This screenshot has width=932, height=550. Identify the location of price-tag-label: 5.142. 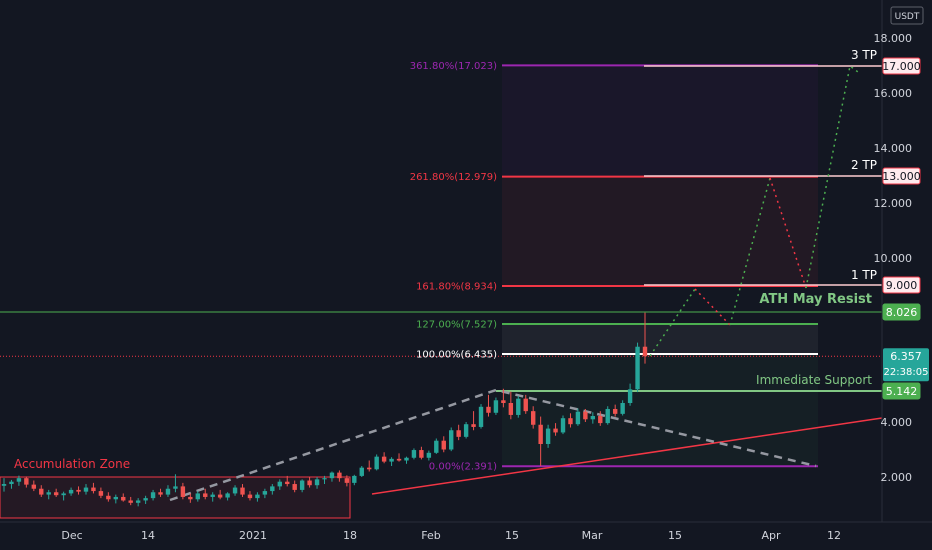
(902, 391).